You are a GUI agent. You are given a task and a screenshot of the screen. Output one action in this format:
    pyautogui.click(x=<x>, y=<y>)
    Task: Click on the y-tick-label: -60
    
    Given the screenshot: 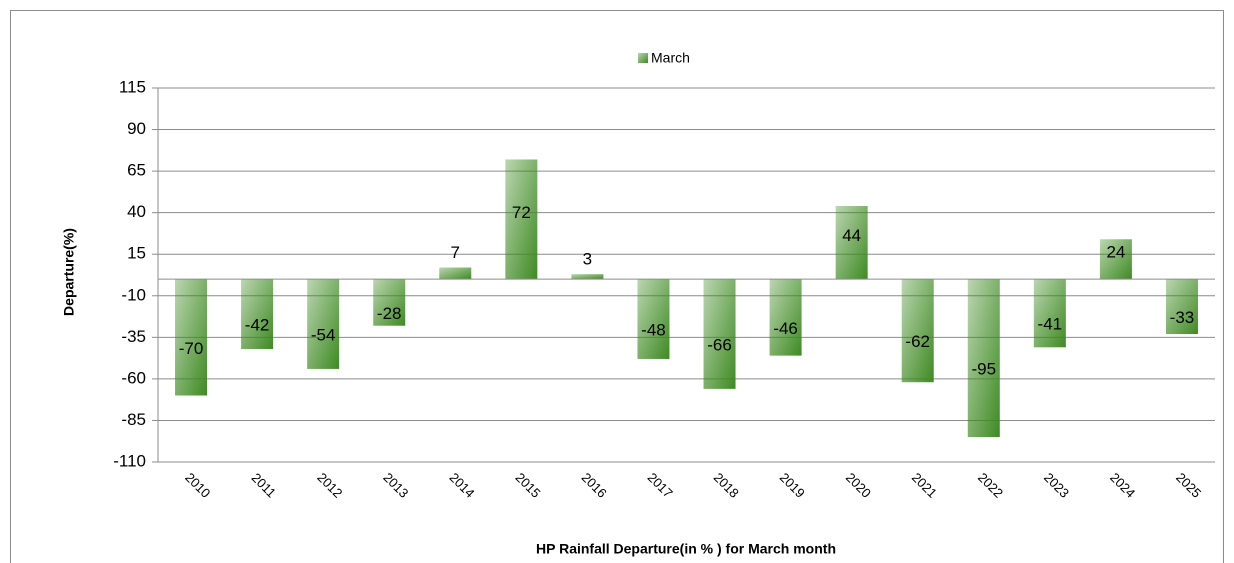 What is the action you would take?
    pyautogui.click(x=133, y=377)
    